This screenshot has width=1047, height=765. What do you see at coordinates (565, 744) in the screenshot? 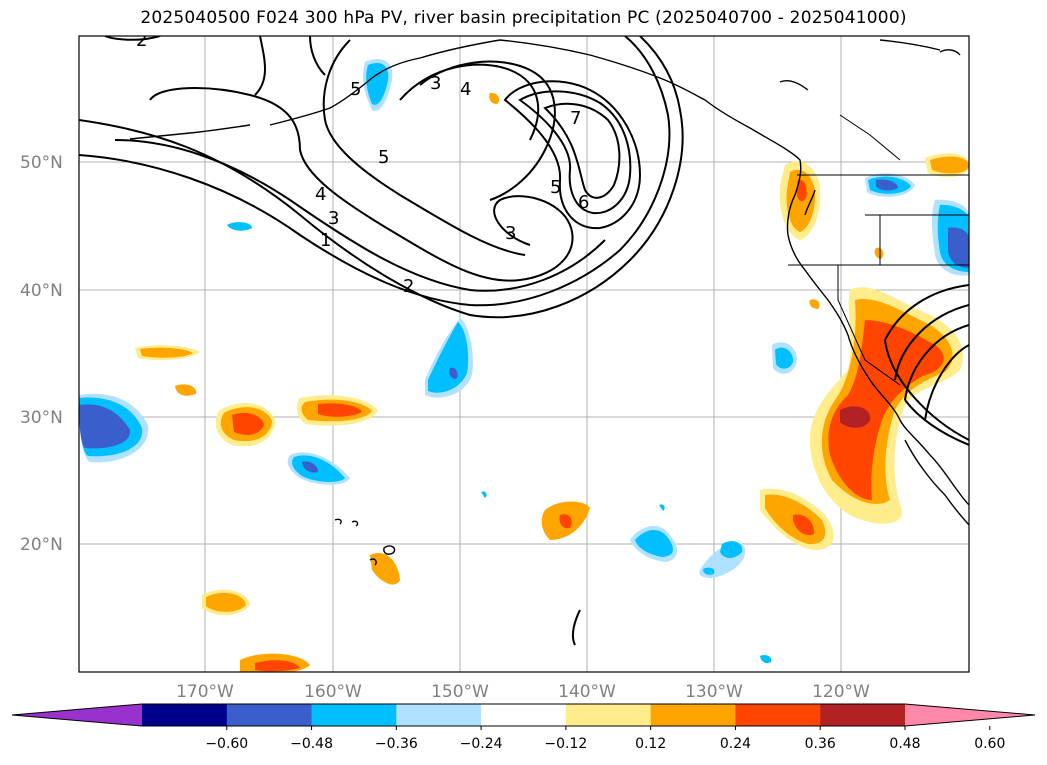
I see `colorbar-tick-label: −0.12` at bounding box center [565, 744].